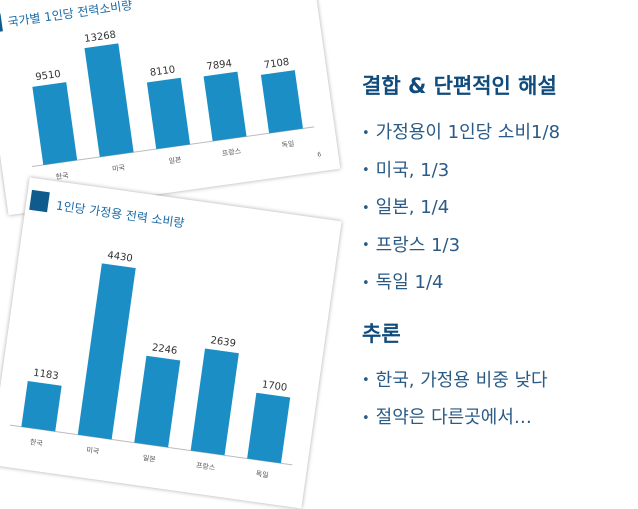 The width and height of the screenshot is (638, 509). I want to click on baseline, so click(151, 445).